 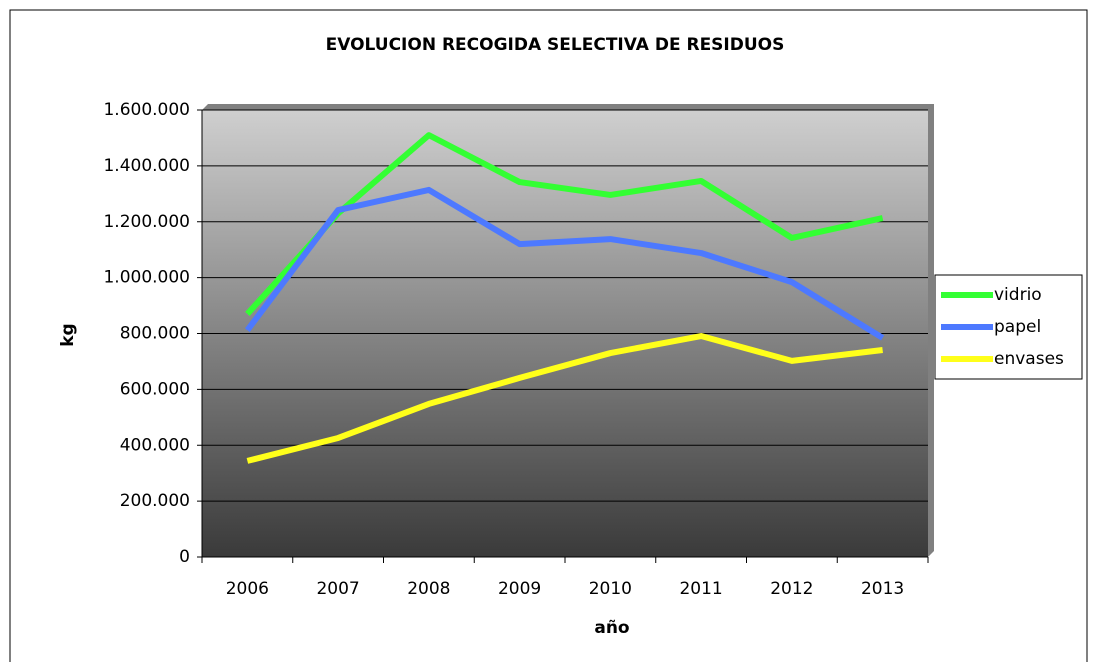 I want to click on legend-label: vidrio, so click(x=1018, y=295).